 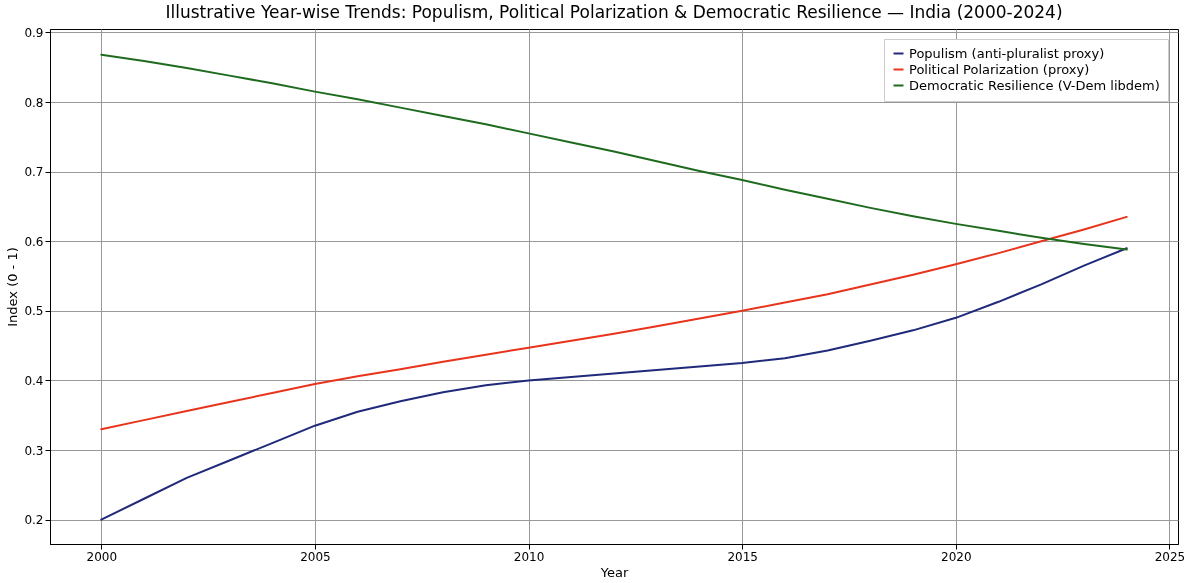 What do you see at coordinates (614, 12) in the screenshot?
I see `chart-title: Illustrative Year-wise Trends: Populism, Political Polarization & Democratic Resilience — India (2000-2024)` at bounding box center [614, 12].